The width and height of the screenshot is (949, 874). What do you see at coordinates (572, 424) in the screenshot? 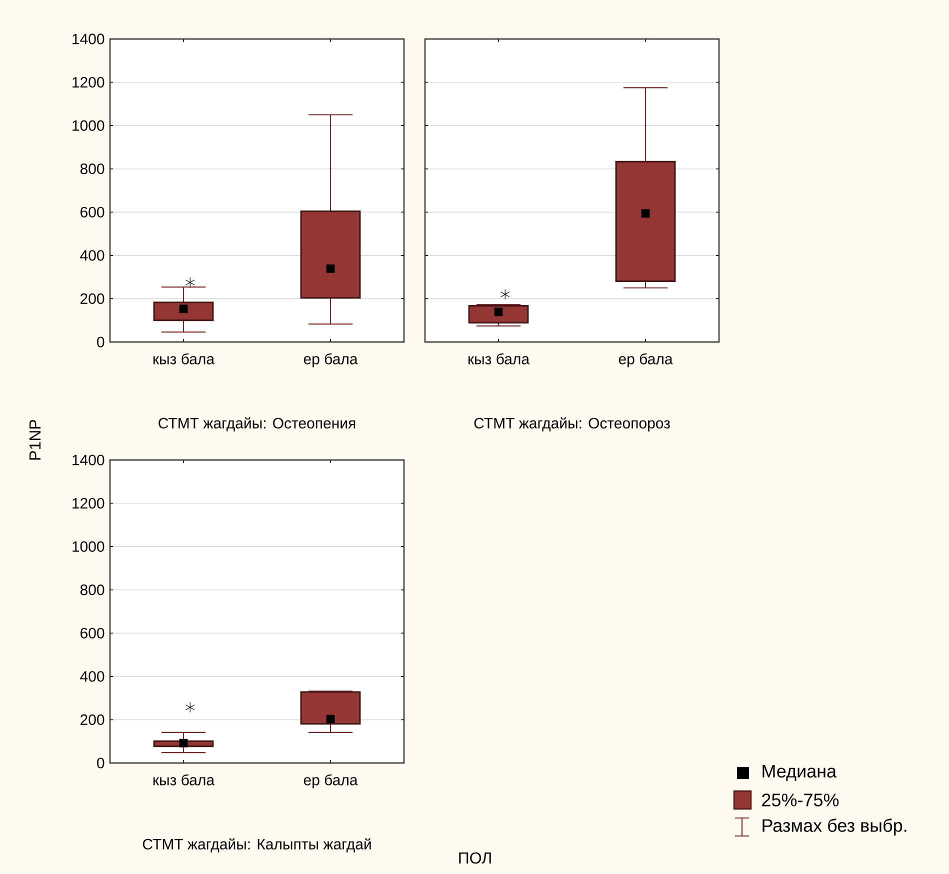
I see `text: СТМТ жагдайы: Остеопороз` at bounding box center [572, 424].